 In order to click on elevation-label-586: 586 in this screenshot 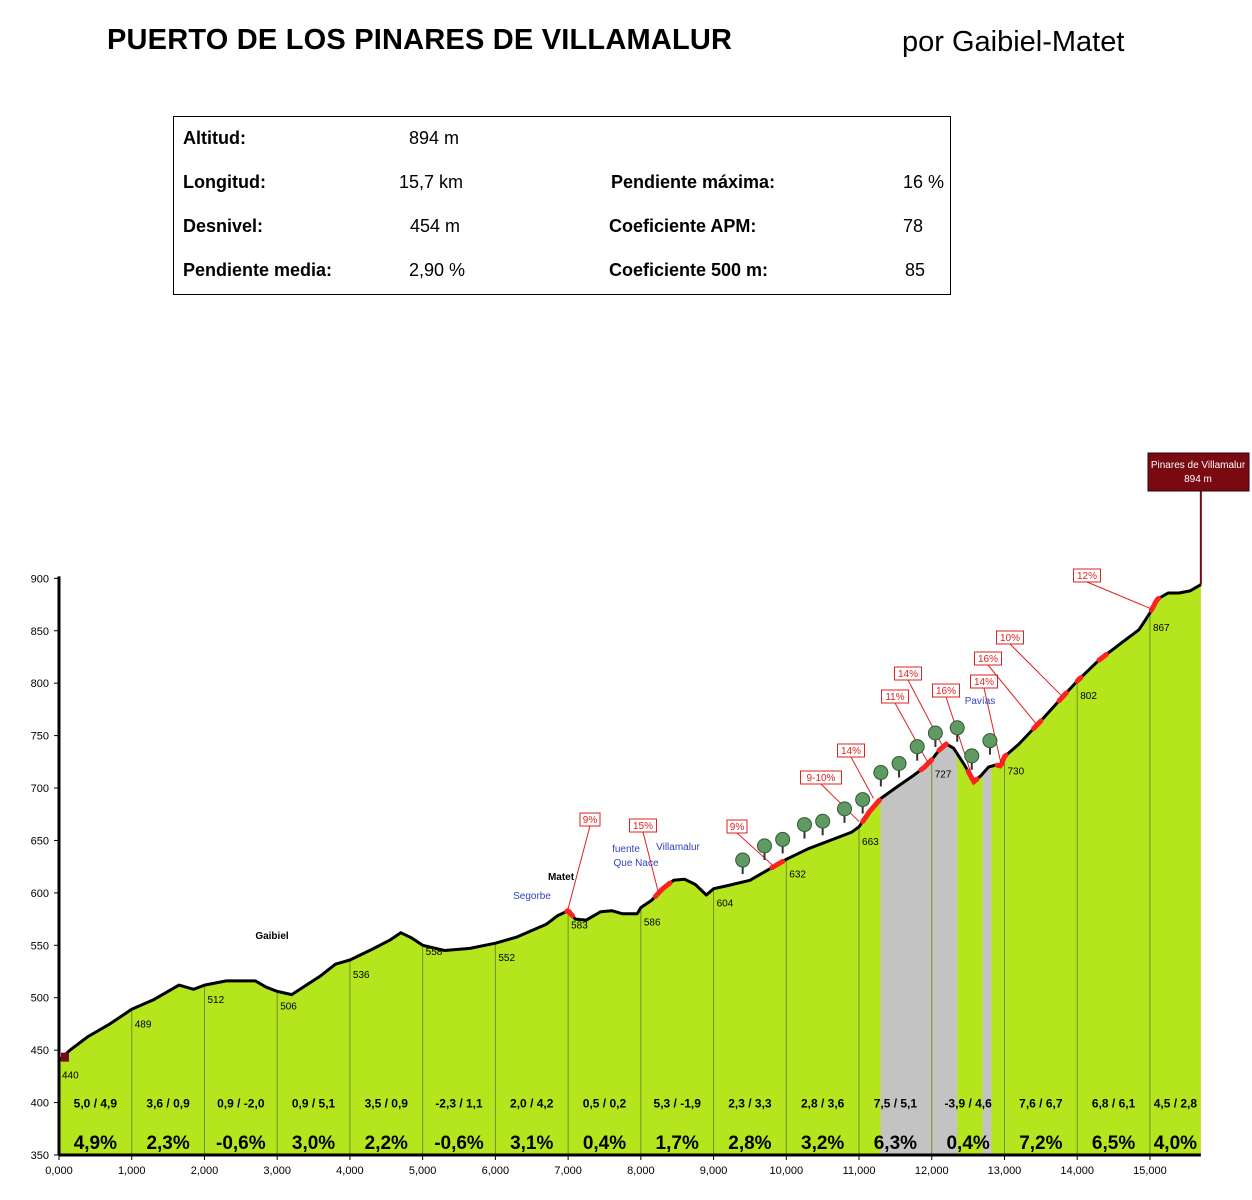, I will do `click(652, 923)`.